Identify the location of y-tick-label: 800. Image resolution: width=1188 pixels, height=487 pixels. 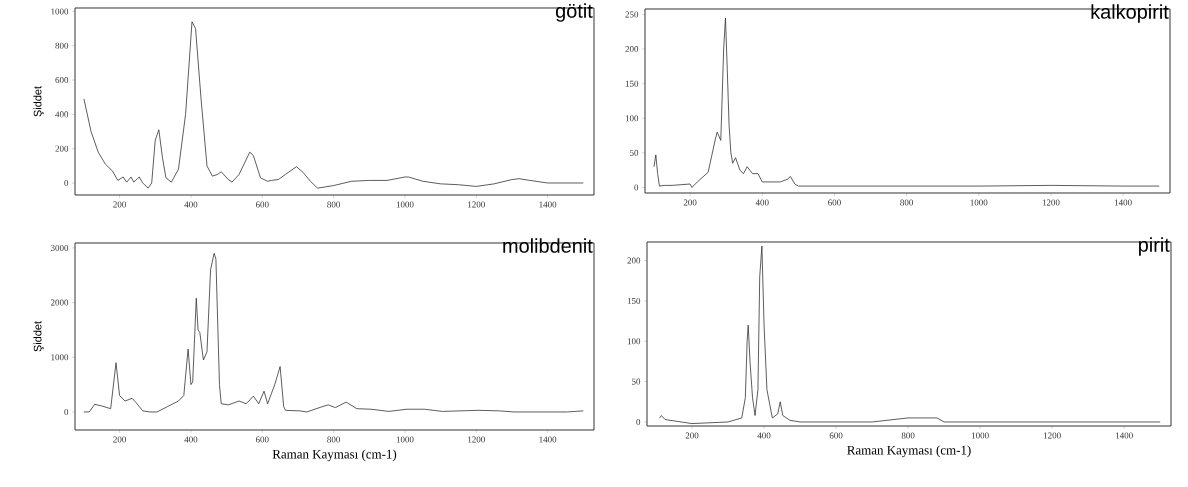
(62, 45).